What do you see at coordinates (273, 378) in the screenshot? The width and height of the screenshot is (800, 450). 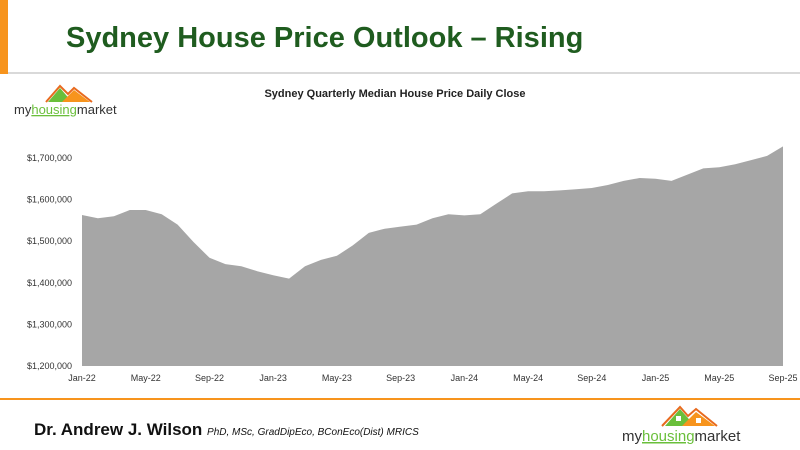 I see `x-tick-label: Jan-23` at bounding box center [273, 378].